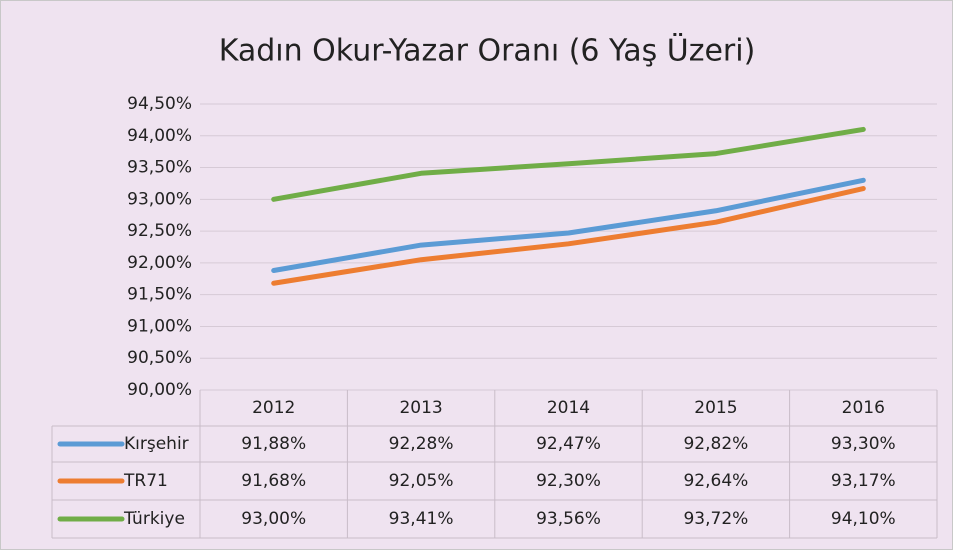 This screenshot has height=550, width=953. What do you see at coordinates (863, 519) in the screenshot?
I see `data-table-value: 94,10%` at bounding box center [863, 519].